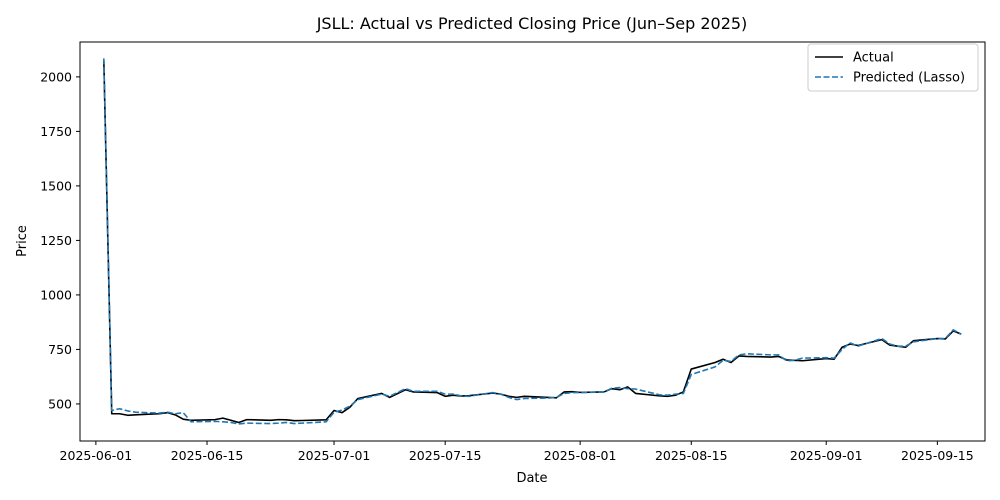  I want to click on x-tick-label: 2025-08-01, so click(580, 455).